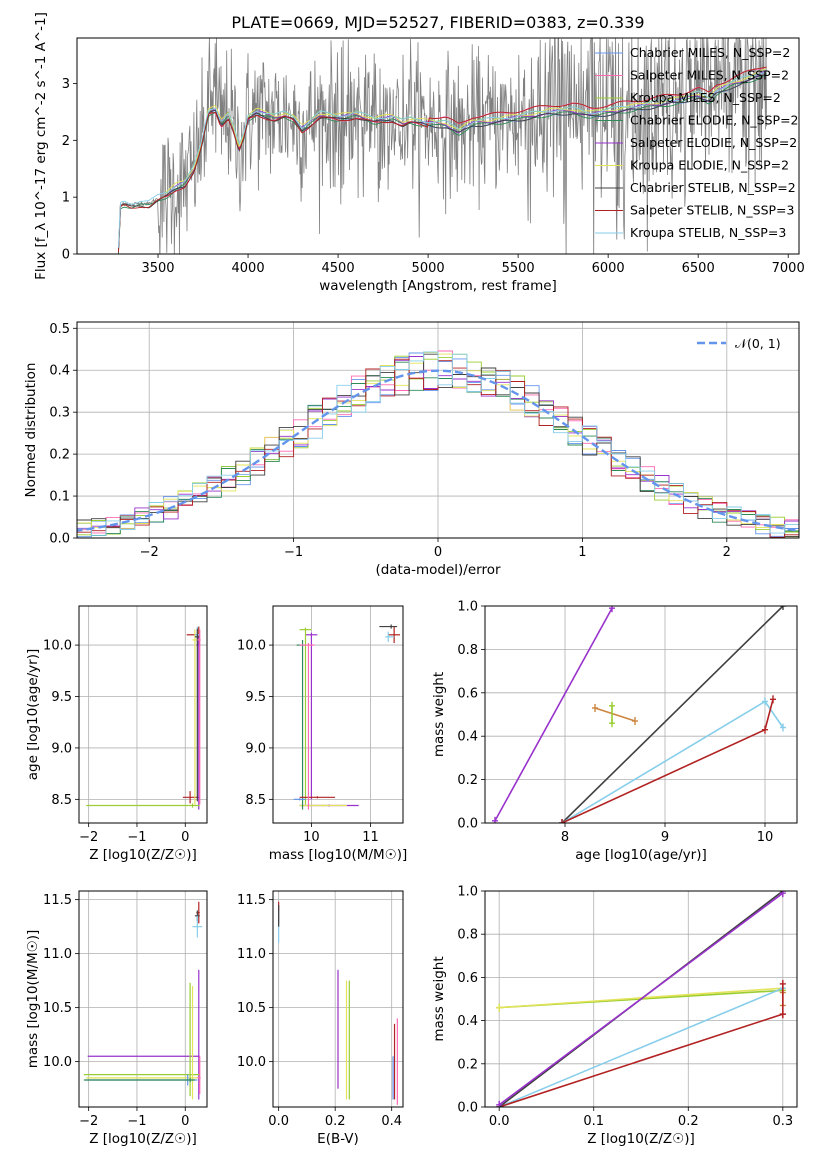  What do you see at coordinates (713, 187) in the screenshot?
I see `legend-entry: Chabrier STELIB, N_SSP=2` at bounding box center [713, 187].